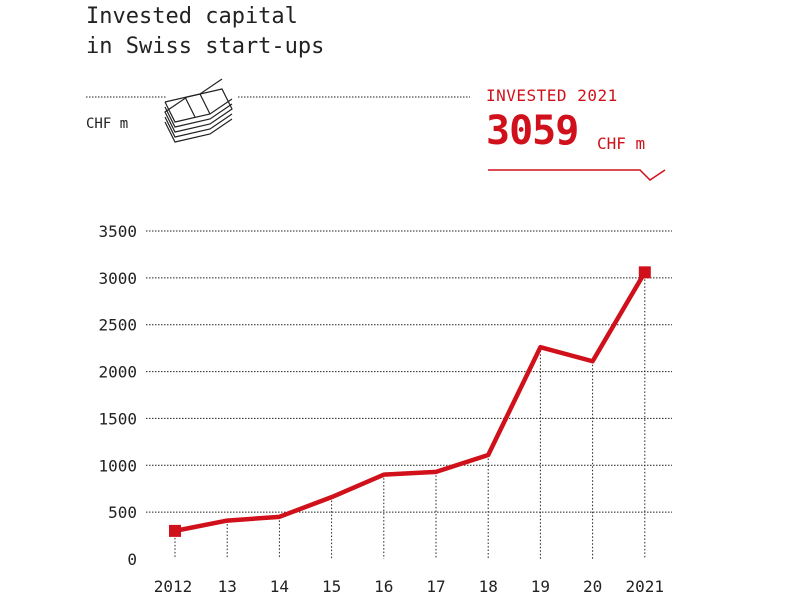 The height and width of the screenshot is (600, 800). Describe the element at coordinates (488, 586) in the screenshot. I see `x-tick-label: 18` at that location.